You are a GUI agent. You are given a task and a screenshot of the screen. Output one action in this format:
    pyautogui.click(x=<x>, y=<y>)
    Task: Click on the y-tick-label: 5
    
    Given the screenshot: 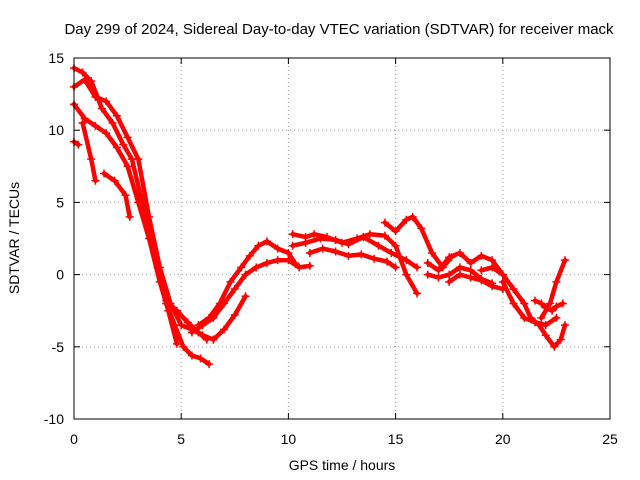 What is the action you would take?
    pyautogui.click(x=60, y=202)
    